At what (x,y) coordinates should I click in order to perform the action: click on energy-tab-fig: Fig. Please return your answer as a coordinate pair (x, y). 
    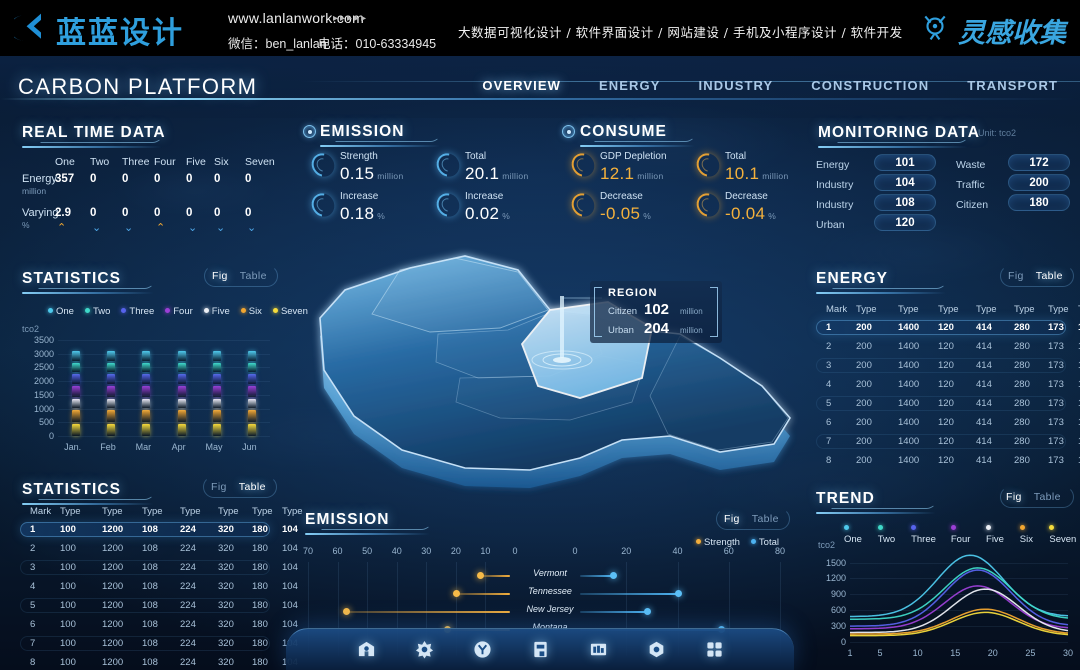
    Looking at the image, I should click on (1016, 276).